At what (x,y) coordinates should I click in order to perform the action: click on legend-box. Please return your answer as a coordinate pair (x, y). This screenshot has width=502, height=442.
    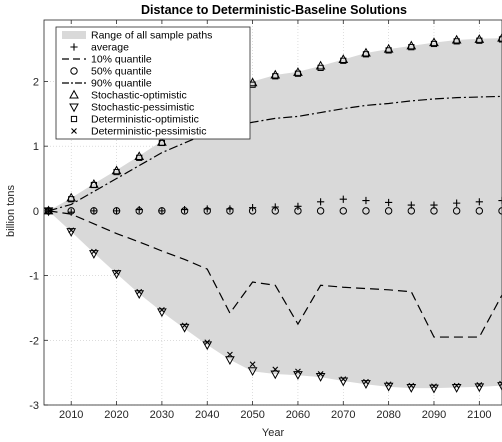
    Looking at the image, I should click on (153, 83).